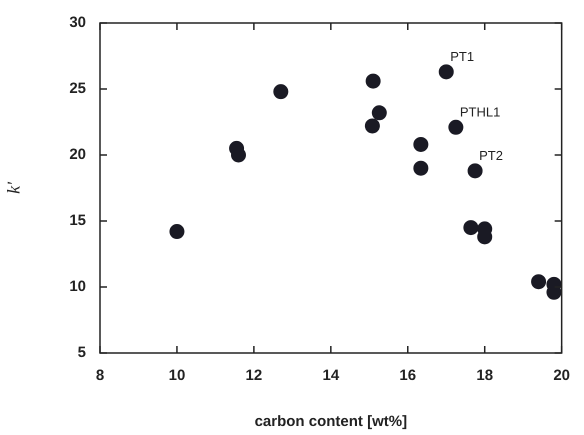 The image size is (584, 435). I want to click on x-tick-label: 10, so click(177, 375).